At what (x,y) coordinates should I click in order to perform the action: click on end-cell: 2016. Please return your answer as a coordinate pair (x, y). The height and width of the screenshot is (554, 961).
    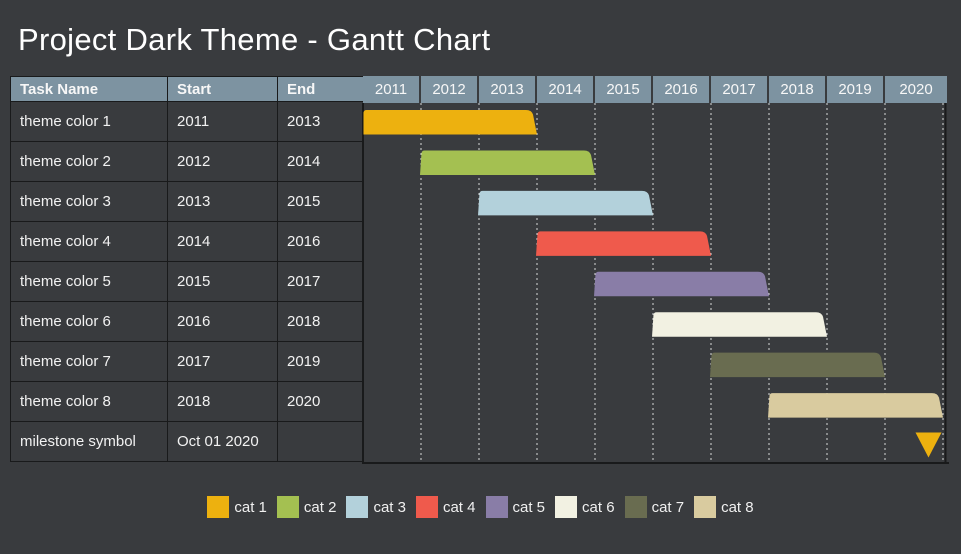
    Looking at the image, I should click on (320, 241).